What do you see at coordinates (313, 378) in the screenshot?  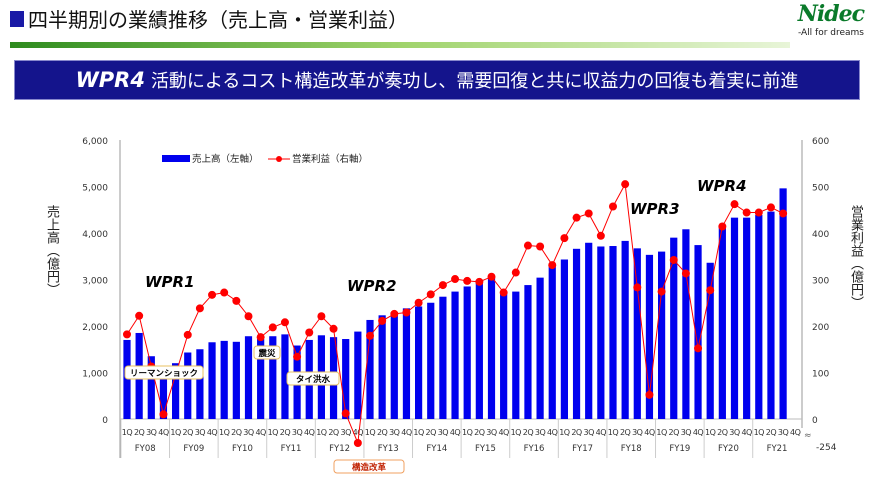 I see `thai-flood-label-box` at bounding box center [313, 378].